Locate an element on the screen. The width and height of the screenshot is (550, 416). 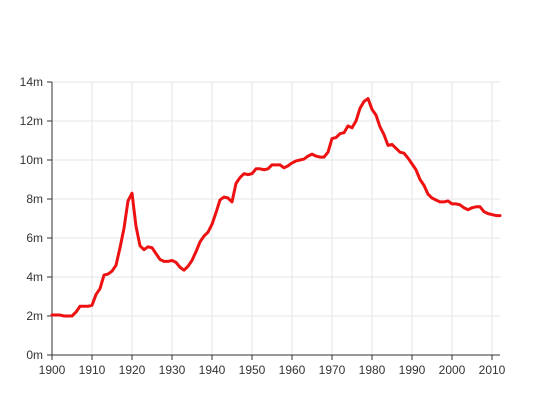
x-tick-label: 1920 is located at coordinates (132, 370).